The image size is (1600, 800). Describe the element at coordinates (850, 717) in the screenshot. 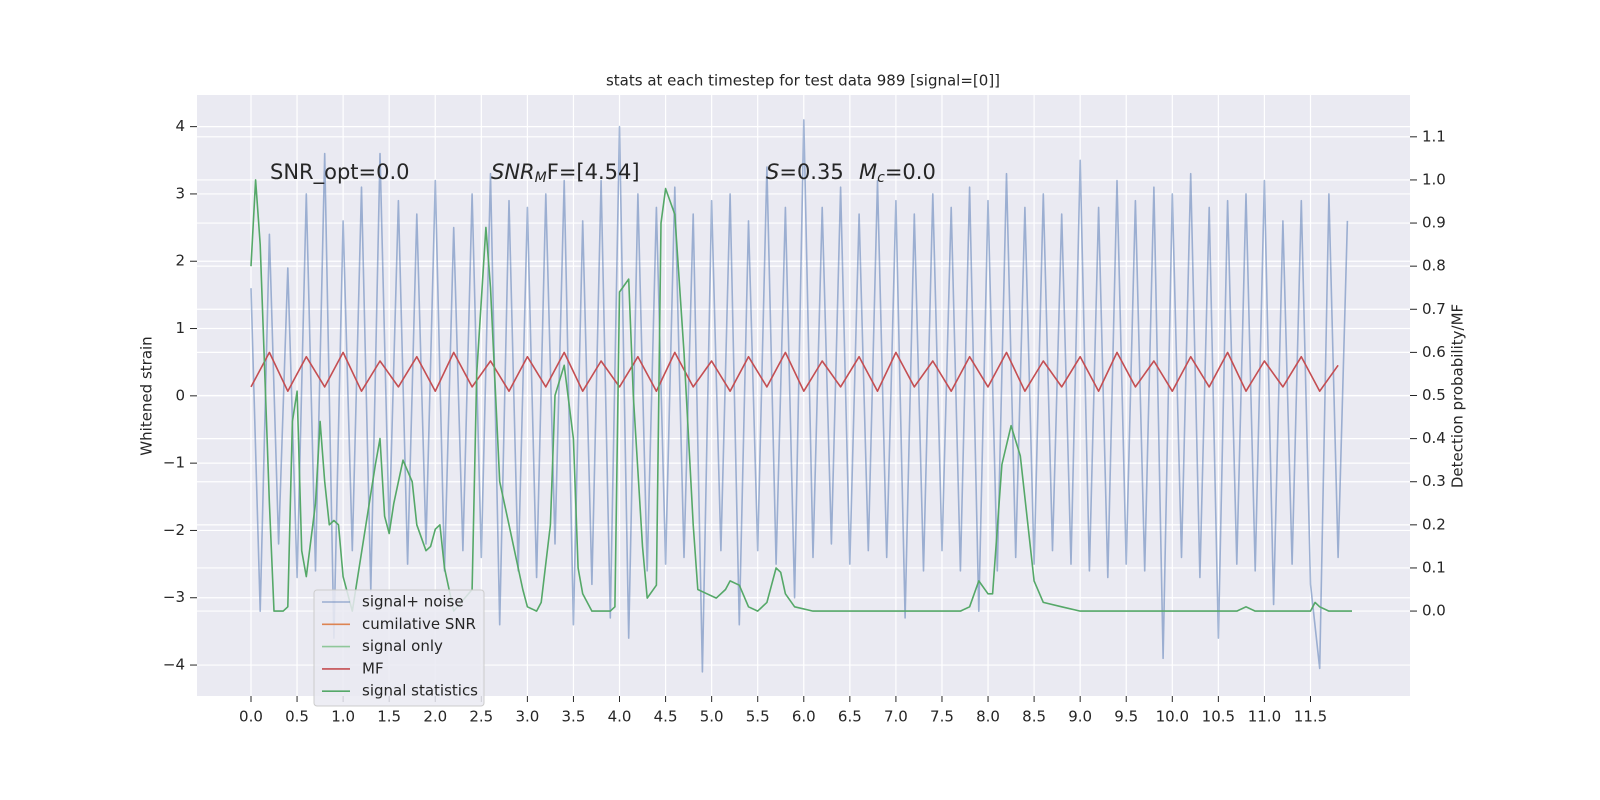

I see `x-tick-label: 6.5` at that location.